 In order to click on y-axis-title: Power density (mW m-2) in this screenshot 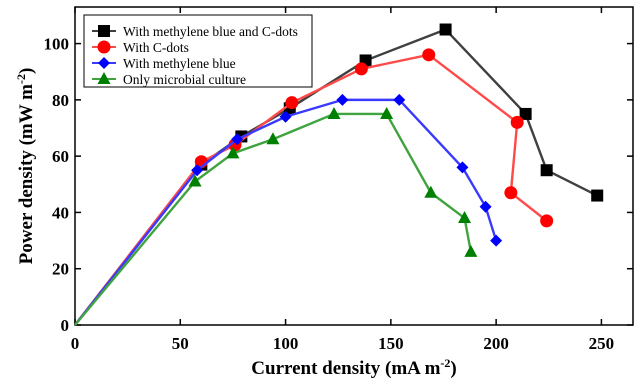, I will do `click(25, 166)`.